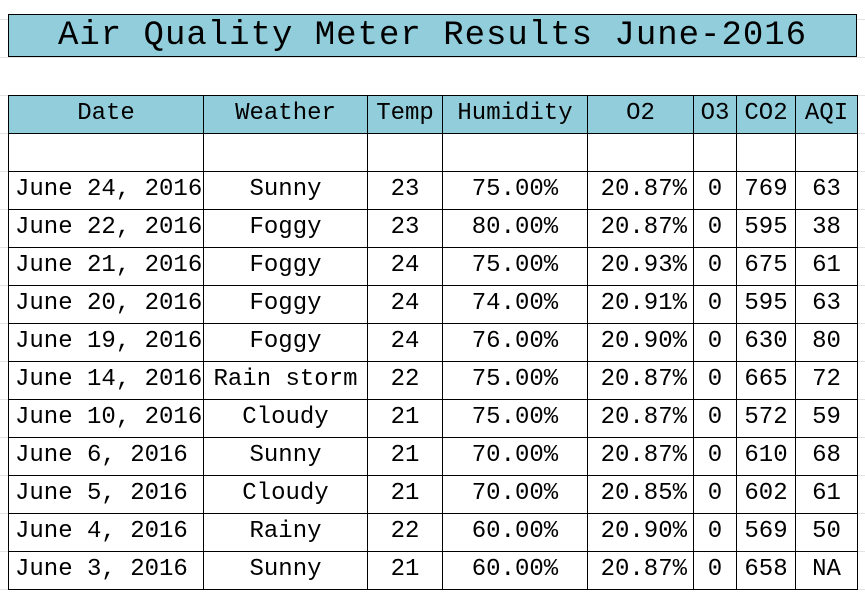  What do you see at coordinates (515, 228) in the screenshot?
I see `table-cell: 80.00%` at bounding box center [515, 228].